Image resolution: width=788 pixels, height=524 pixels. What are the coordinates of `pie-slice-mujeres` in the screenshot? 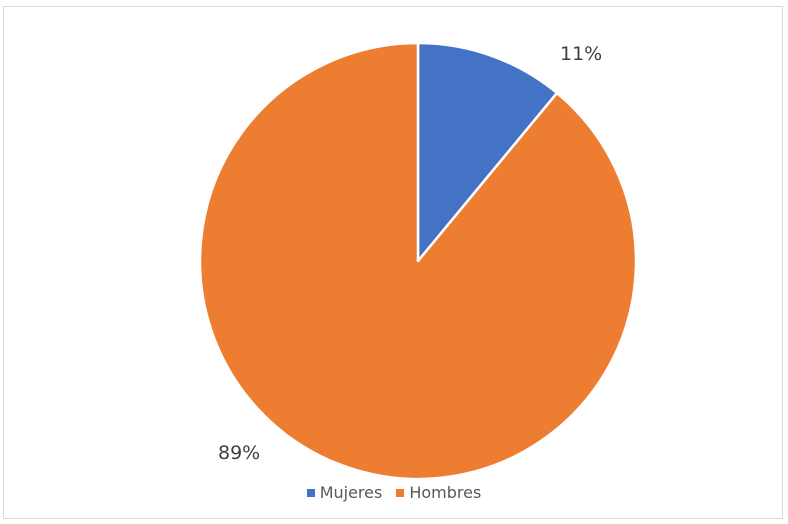 It's located at (487, 152).